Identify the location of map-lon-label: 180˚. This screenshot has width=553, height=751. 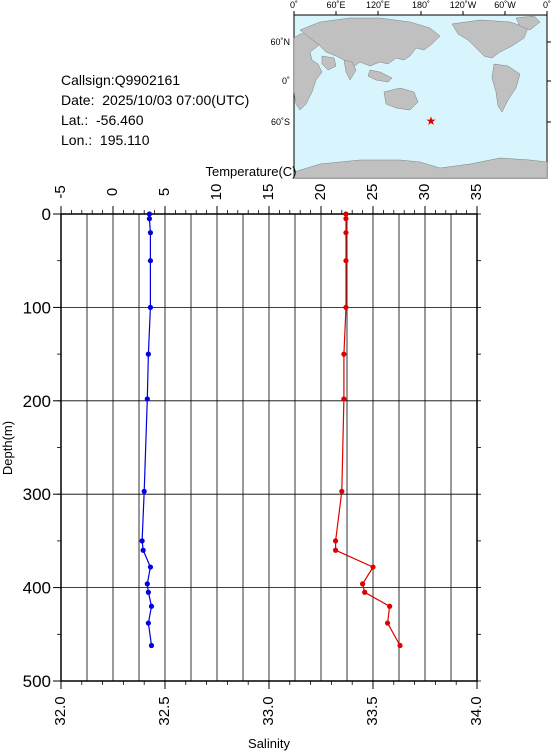
(421, 5).